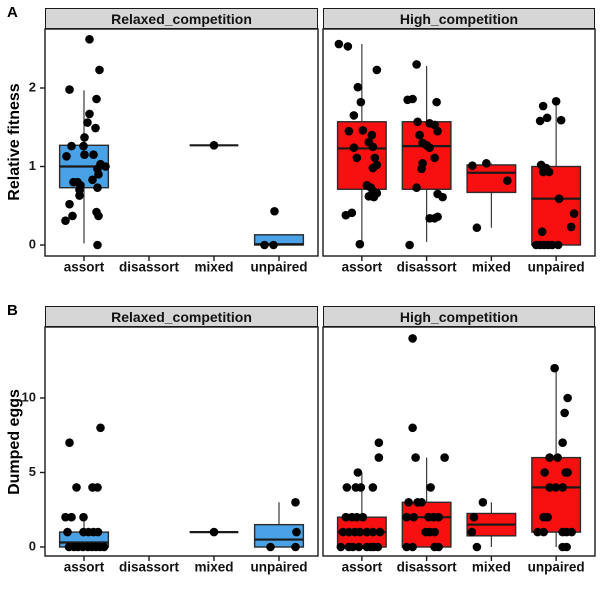  Describe the element at coordinates (32, 86) in the screenshot. I see `y-tick-label: 2` at that location.